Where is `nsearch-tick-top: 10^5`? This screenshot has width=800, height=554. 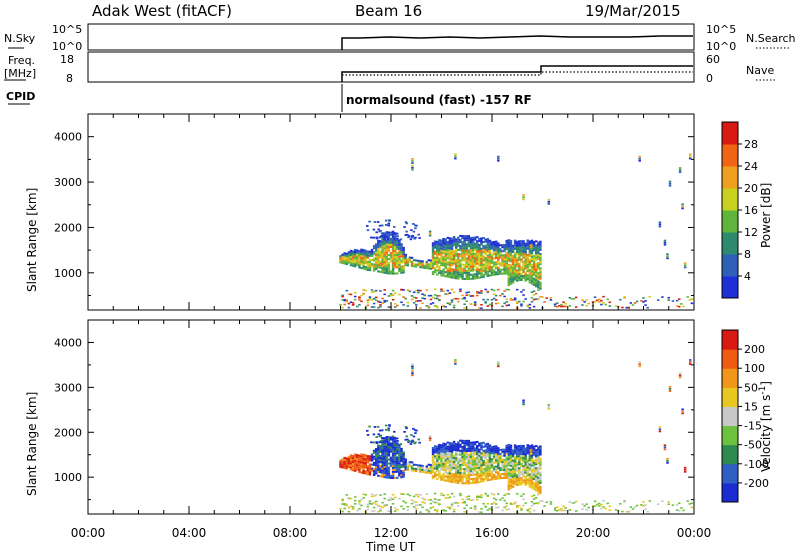
nsearch-tick-top: 10^5 is located at coordinates (721, 29).